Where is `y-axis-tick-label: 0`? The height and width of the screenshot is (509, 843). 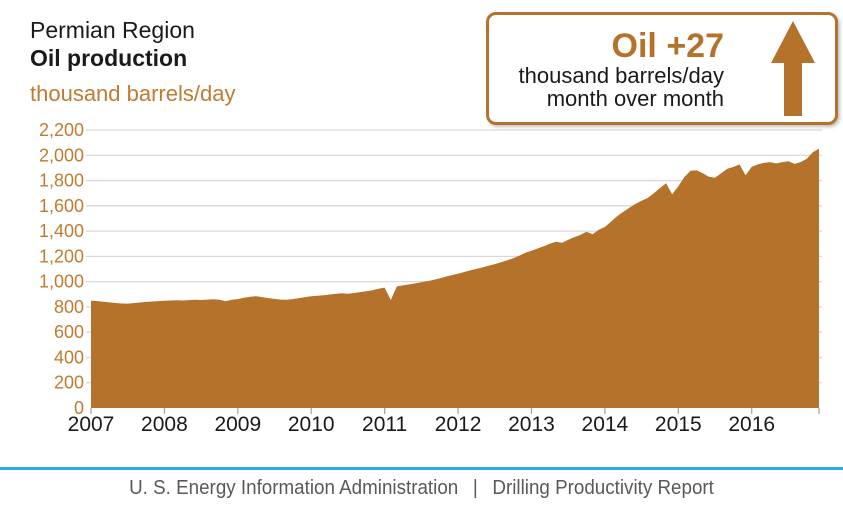 y-axis-tick-label: 0 is located at coordinates (79, 408).